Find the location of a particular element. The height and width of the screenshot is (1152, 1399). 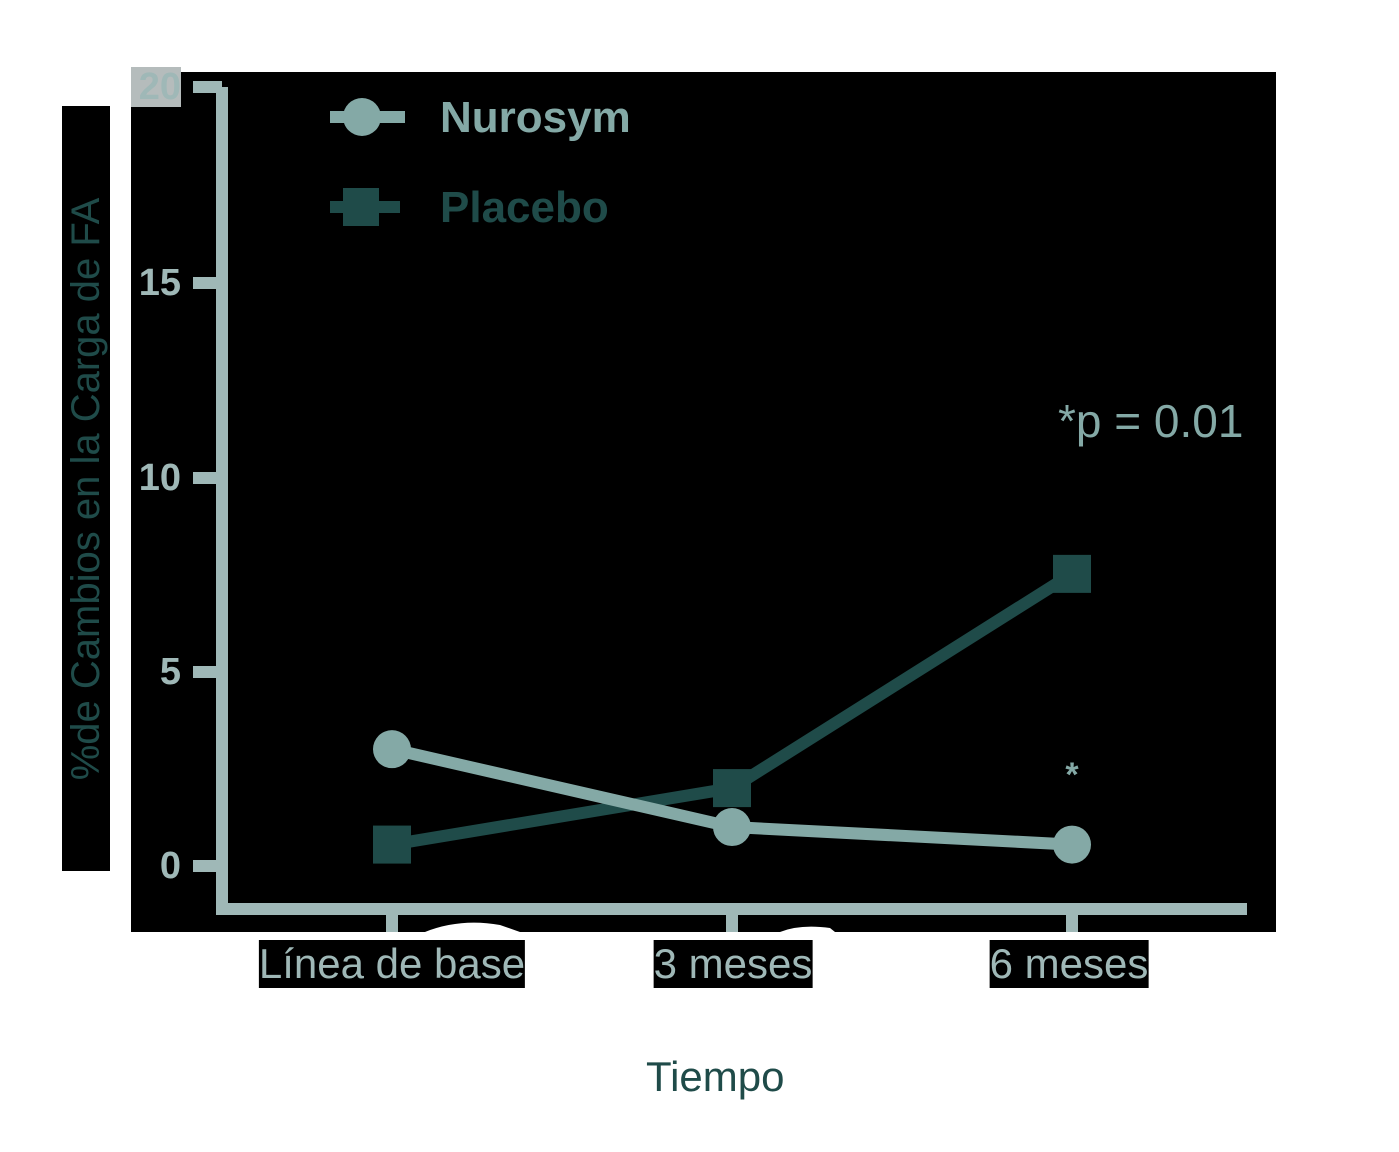

y-axis-title-box: %de Cambios en la Carga de FA is located at coordinates (86, 488).